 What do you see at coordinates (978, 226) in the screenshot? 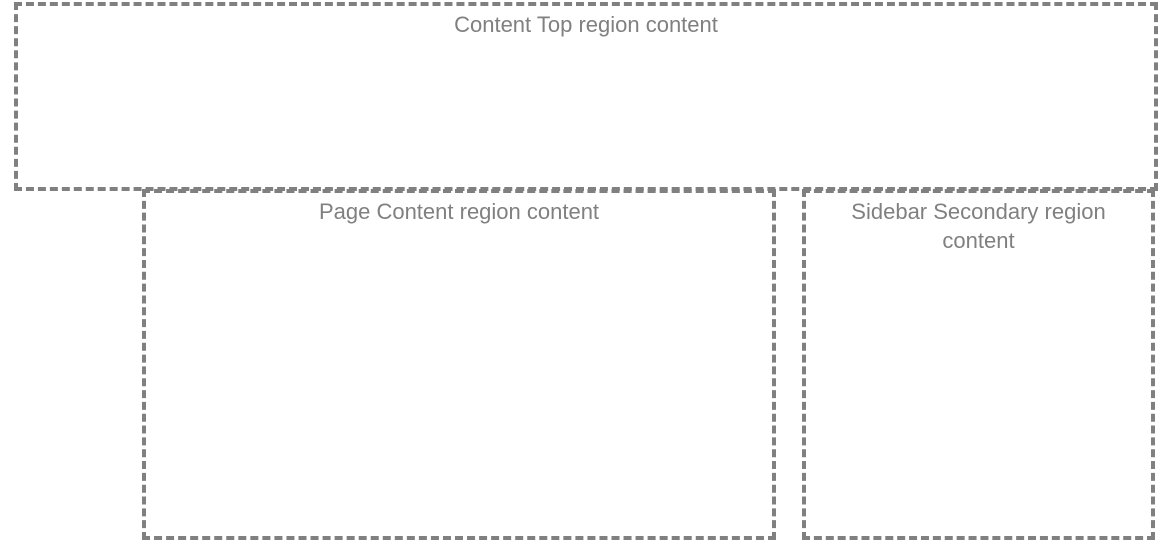
I see `sidebar-secondary-region-label: Sidebar Secondary region content` at bounding box center [978, 226].